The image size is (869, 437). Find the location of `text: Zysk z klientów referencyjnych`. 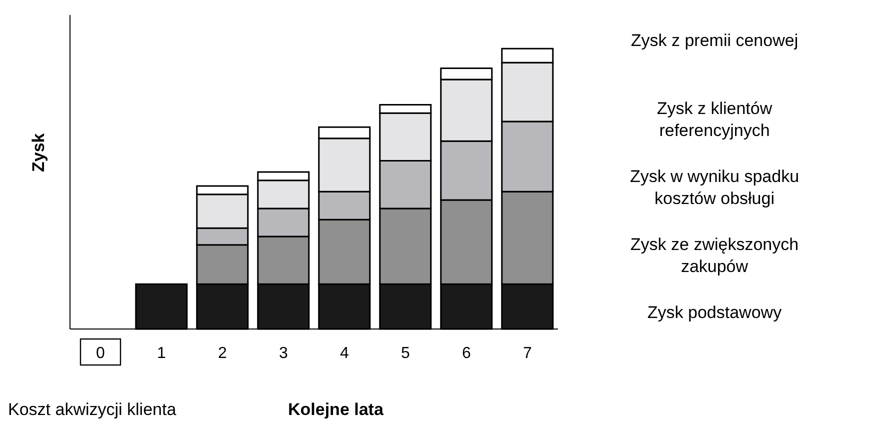

text: Zysk z klientów referencyjnych is located at coordinates (715, 120).